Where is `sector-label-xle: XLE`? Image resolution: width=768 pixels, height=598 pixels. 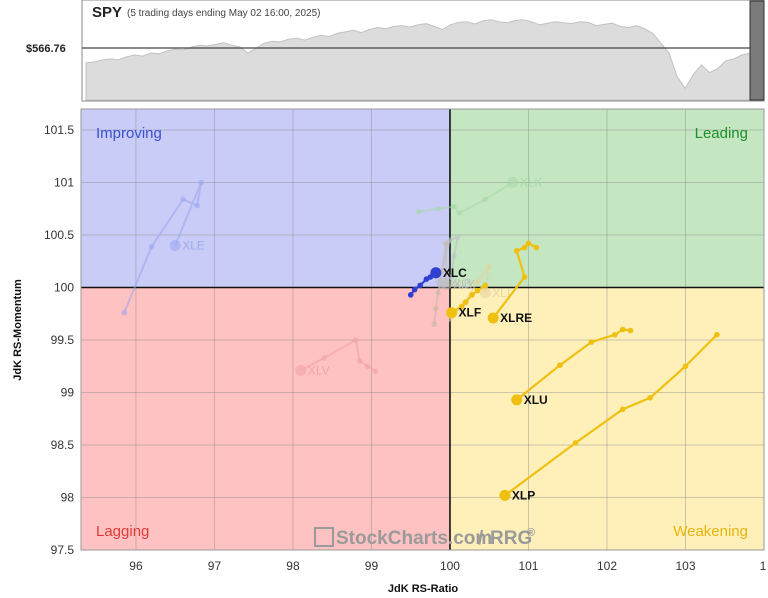
sector-label-xle: XLE is located at coordinates (193, 246).